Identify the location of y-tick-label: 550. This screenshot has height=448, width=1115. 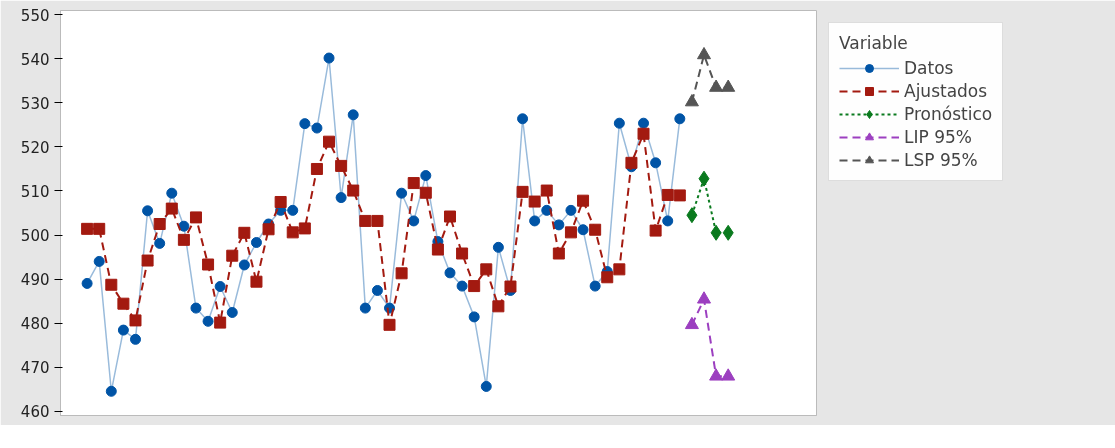
(35, 15).